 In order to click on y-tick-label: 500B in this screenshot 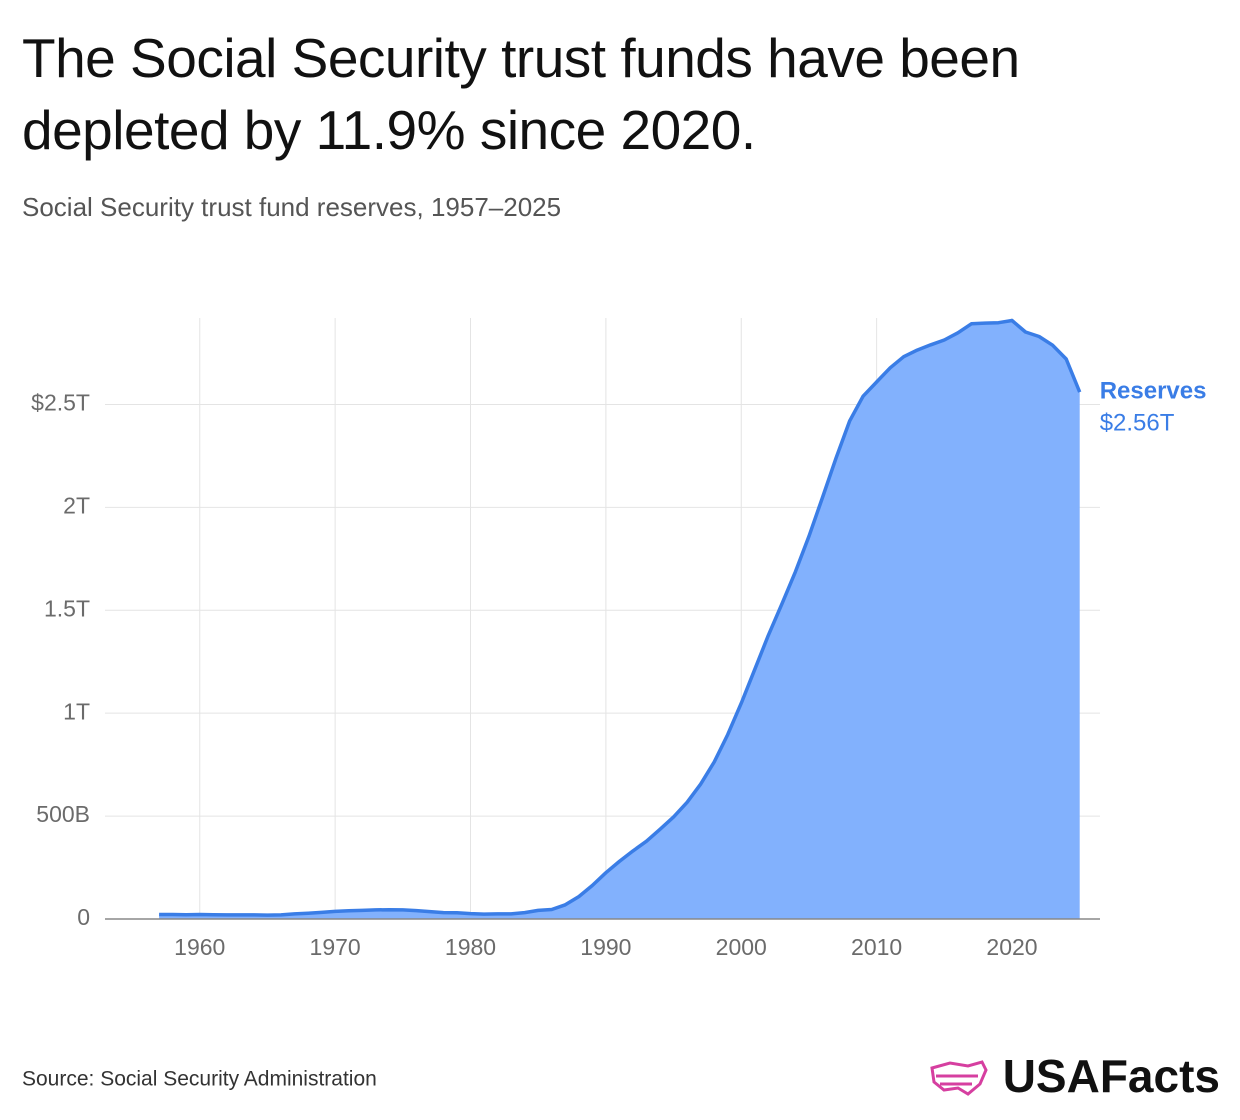, I will do `click(63, 814)`.